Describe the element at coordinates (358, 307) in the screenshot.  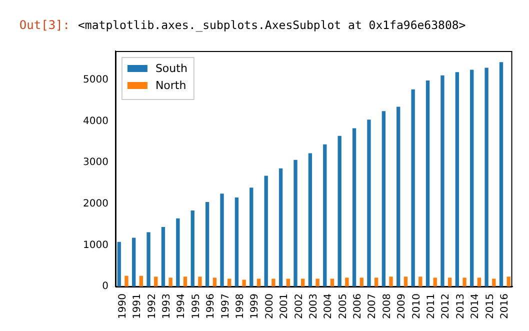
I see `x-tick-label: 2006` at that location.